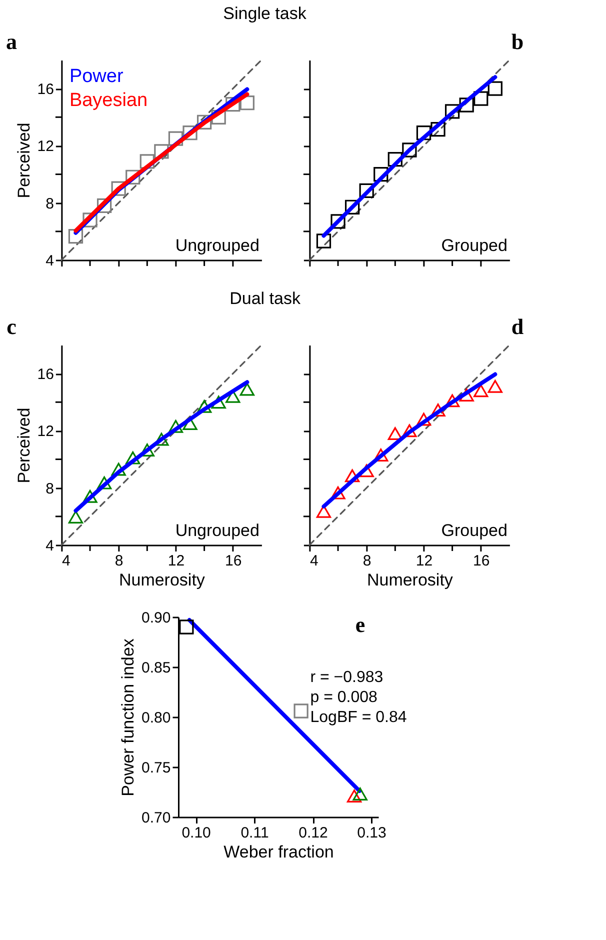 The height and width of the screenshot is (940, 606). Describe the element at coordinates (11, 326) in the screenshot. I see `text: c` at that location.